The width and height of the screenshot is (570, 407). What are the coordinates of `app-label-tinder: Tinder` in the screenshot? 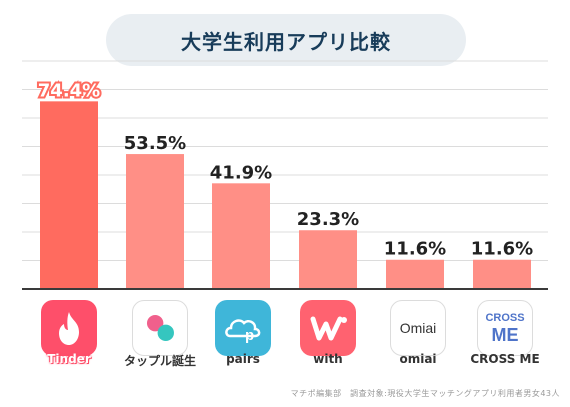 It's located at (69, 359).